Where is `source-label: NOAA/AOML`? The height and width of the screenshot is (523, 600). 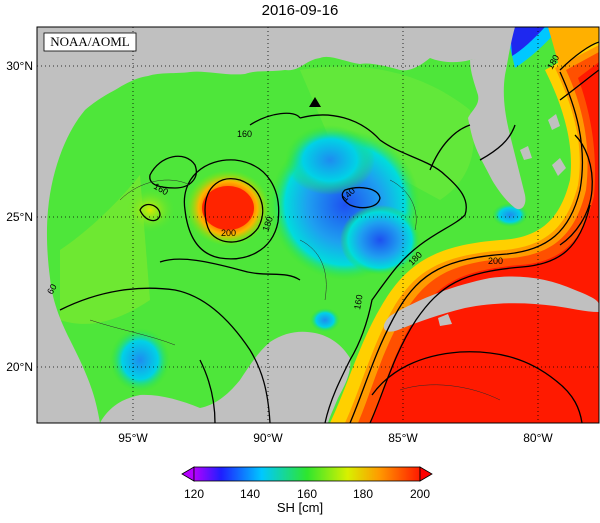
source-label: NOAA/AOML is located at coordinates (90, 41).